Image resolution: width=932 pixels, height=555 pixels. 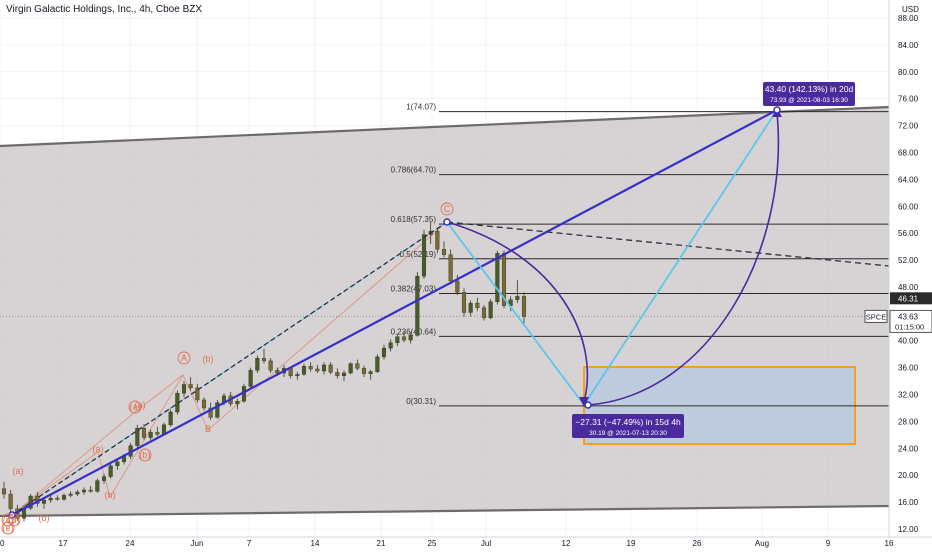 What do you see at coordinates (908, 298) in the screenshot?
I see `price-tag-label-0: 46.31` at bounding box center [908, 298].